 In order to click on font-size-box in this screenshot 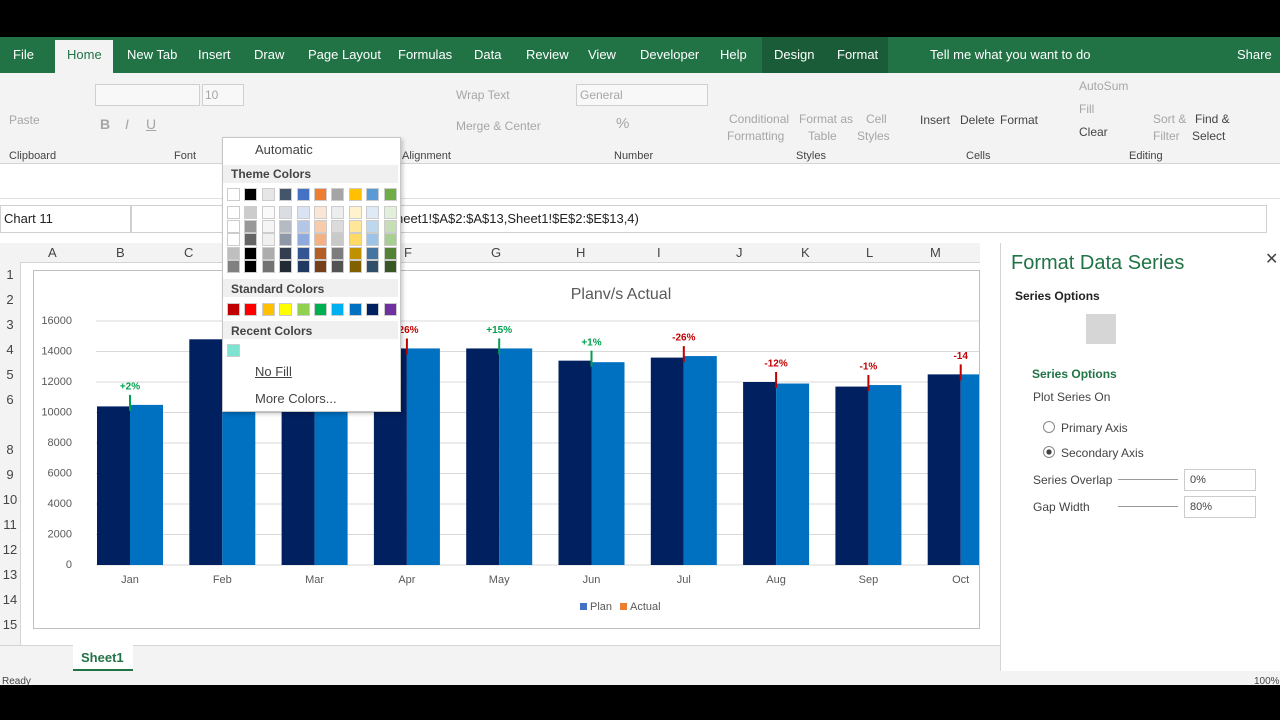, I will do `click(223, 95)`.